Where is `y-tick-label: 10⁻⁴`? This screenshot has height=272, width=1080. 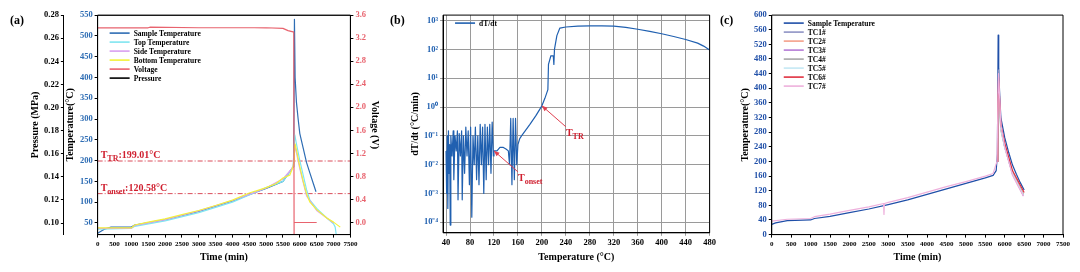
y-tick-label: 10⁻⁴ is located at coordinates (431, 221).